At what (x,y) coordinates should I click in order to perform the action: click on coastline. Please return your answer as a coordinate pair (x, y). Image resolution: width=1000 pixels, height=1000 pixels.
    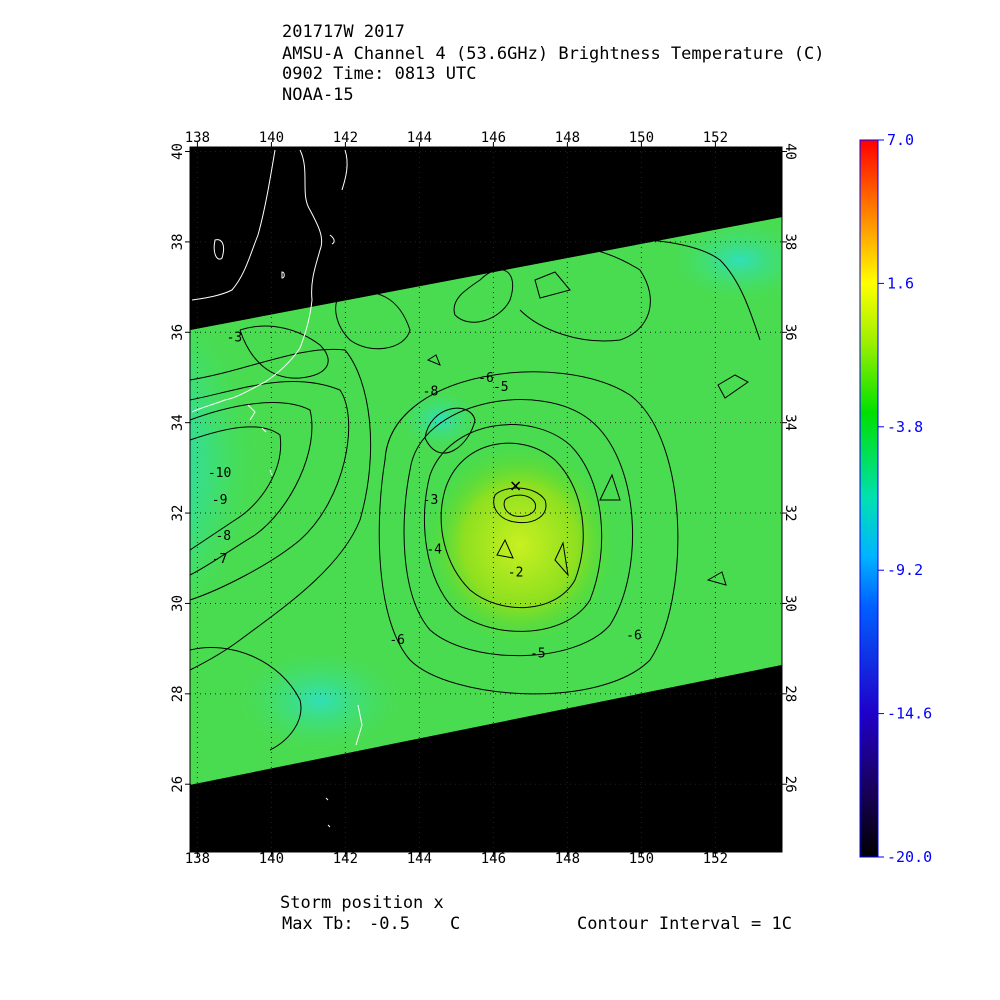
    Looking at the image, I should click on (277, 488).